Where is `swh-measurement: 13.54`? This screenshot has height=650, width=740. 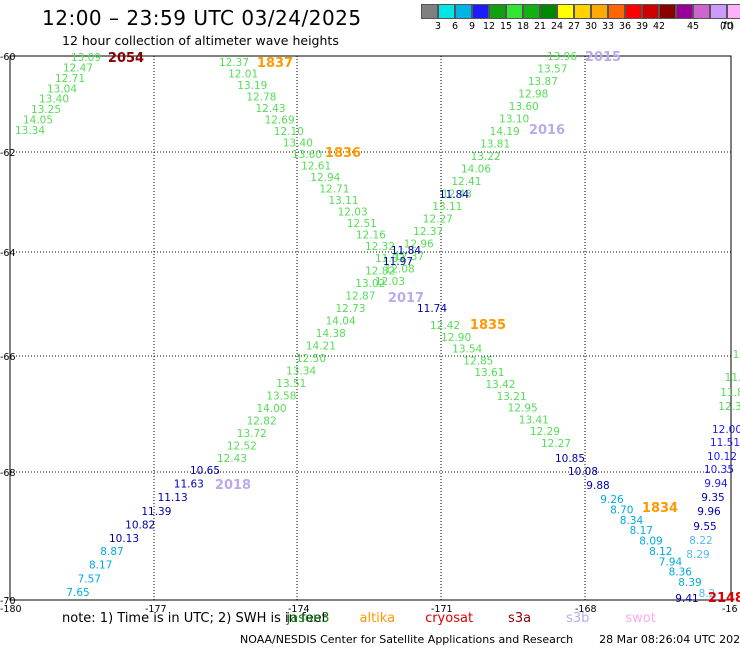
swh-measurement: 13.54 is located at coordinates (467, 350).